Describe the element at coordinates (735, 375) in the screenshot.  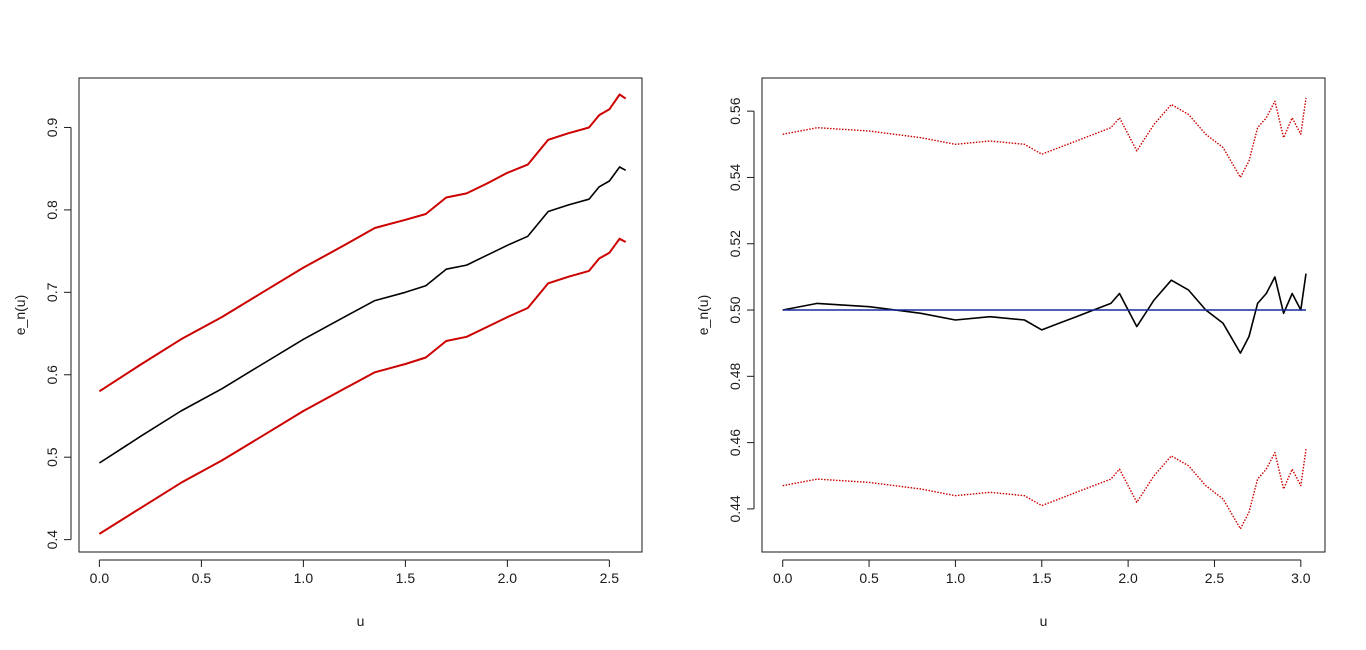
I see `y-tick-label: 0.48` at that location.